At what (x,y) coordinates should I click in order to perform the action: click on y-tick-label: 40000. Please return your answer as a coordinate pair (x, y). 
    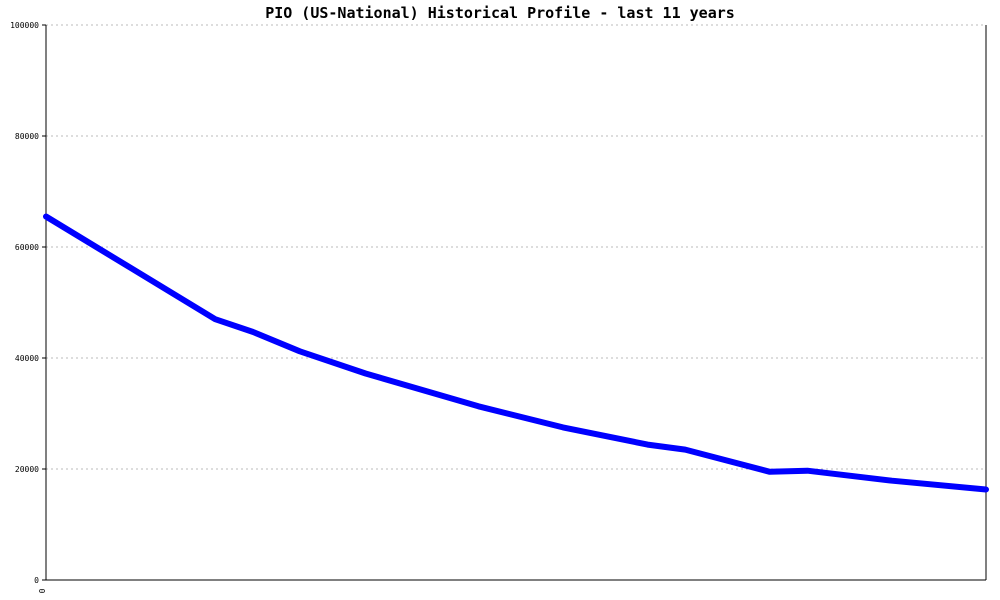
    Looking at the image, I should click on (27, 358).